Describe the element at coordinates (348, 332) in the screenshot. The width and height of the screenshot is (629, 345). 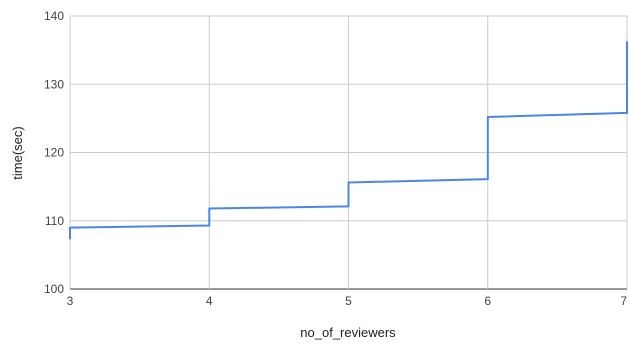
I see `x-axis-title: no_of_reviewers` at that location.